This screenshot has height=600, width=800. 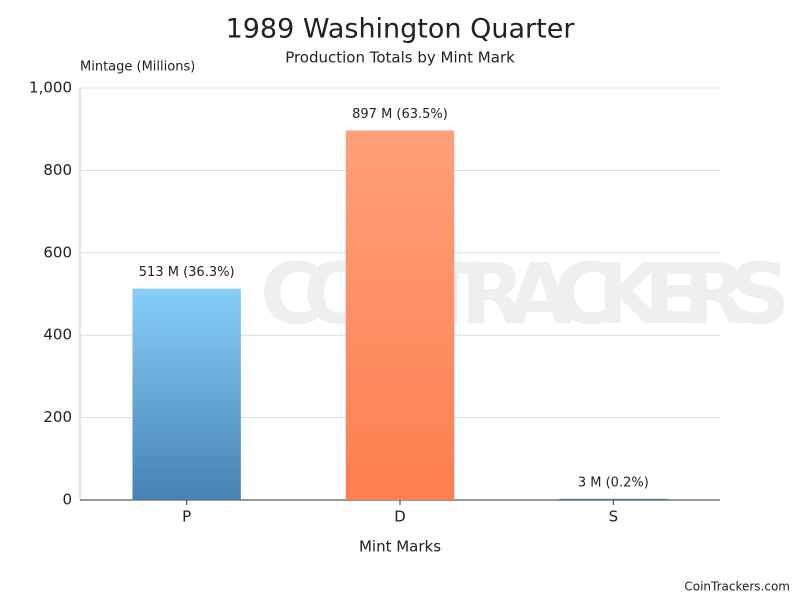 What do you see at coordinates (50, 88) in the screenshot?
I see `y-tick-label: 1,000` at bounding box center [50, 88].